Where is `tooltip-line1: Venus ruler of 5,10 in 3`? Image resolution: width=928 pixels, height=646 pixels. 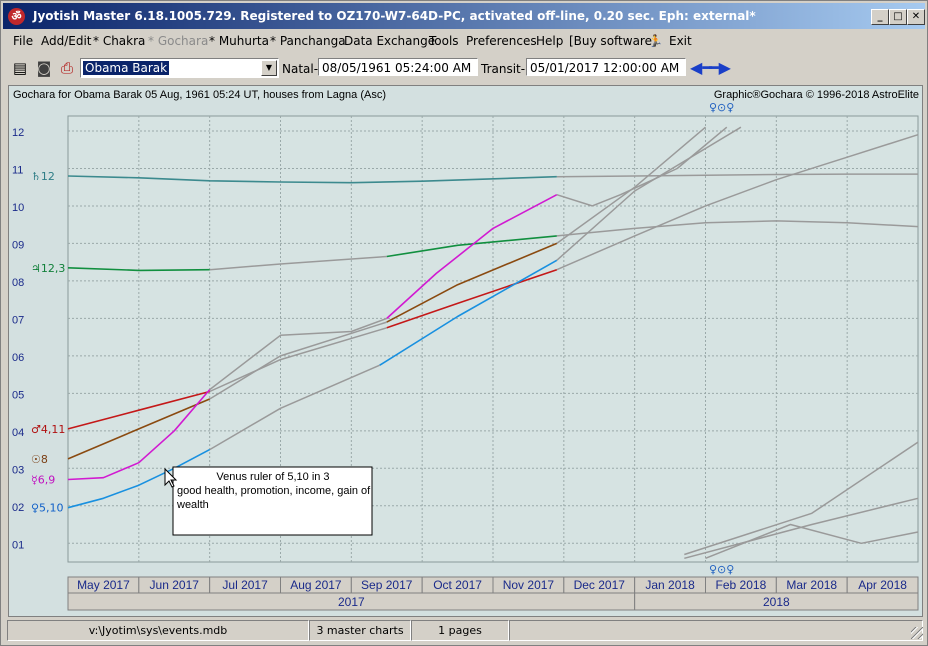
tooltip-line1: Venus ruler of 5,10 in 3 is located at coordinates (272, 477).